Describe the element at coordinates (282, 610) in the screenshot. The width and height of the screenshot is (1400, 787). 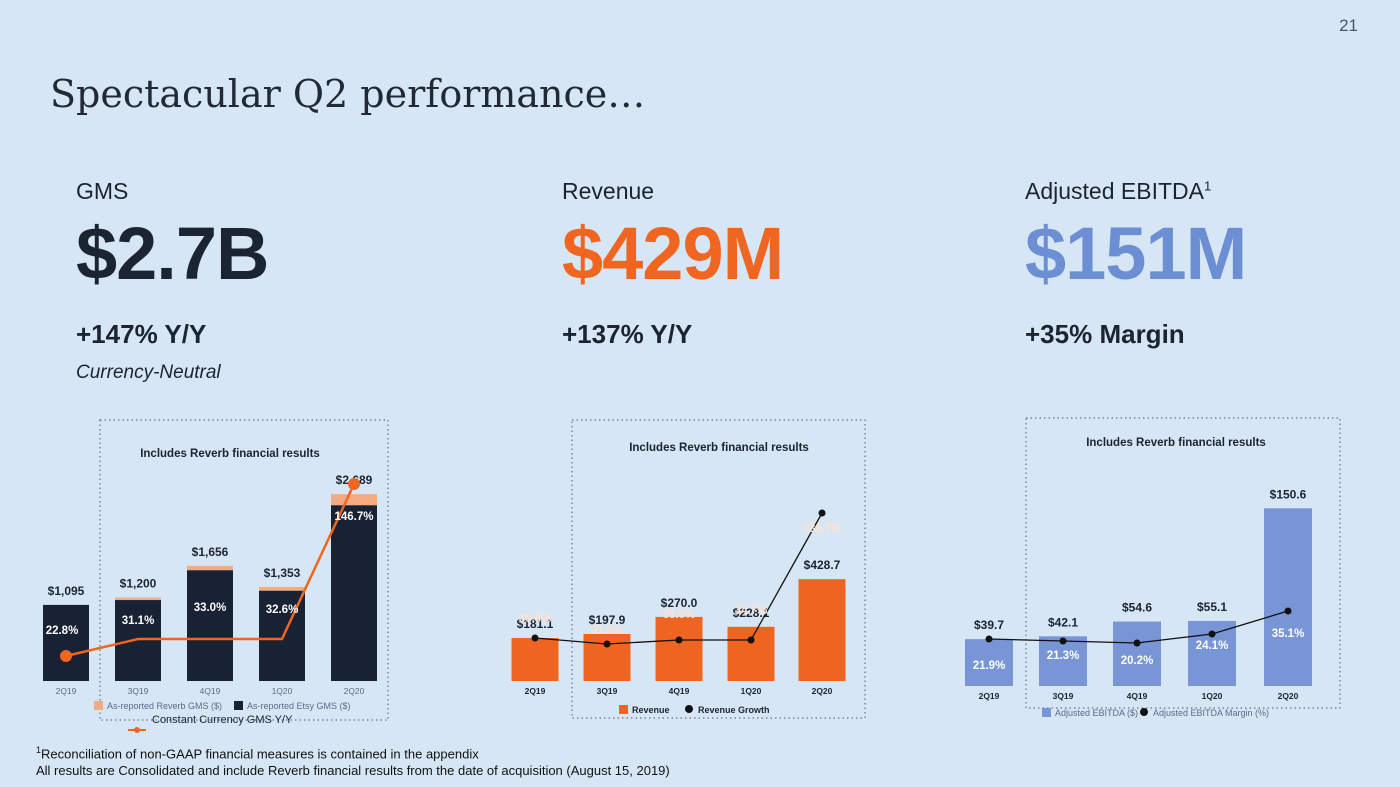
I see `pct-label: 32.6%` at that location.